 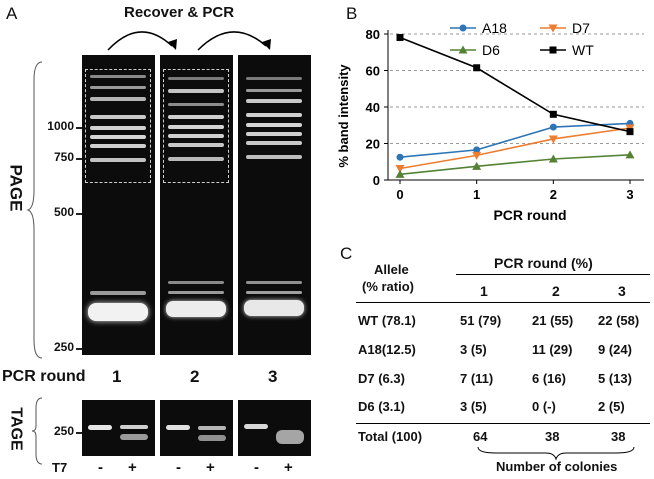 I want to click on panel-b-letter: B, so click(x=352, y=13).